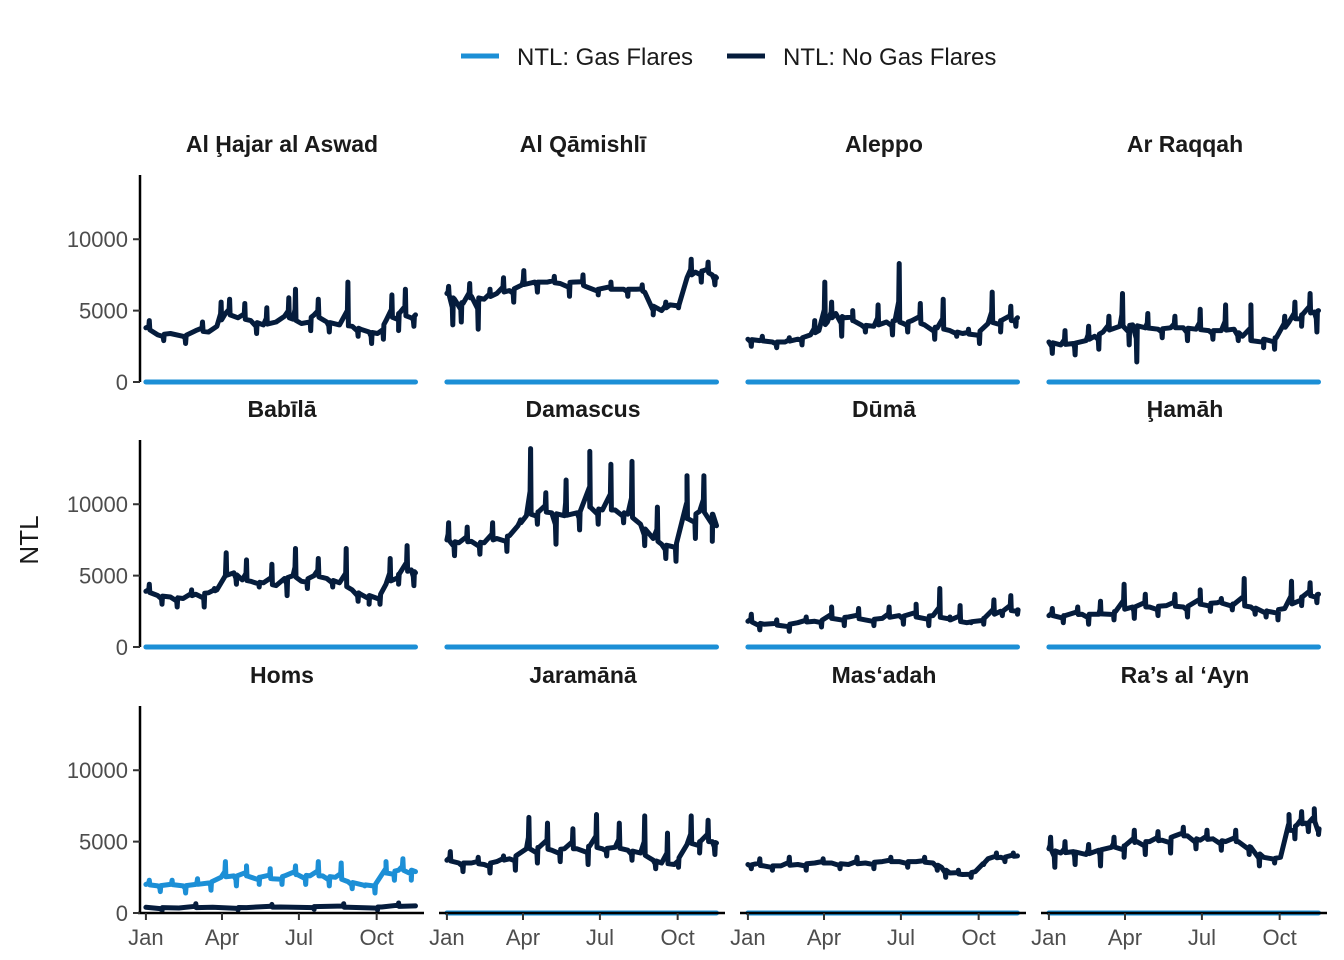  Describe the element at coordinates (728, 57) in the screenshot. I see `legend: NTL: Gas Flares NTL: No Gas Flares` at that location.